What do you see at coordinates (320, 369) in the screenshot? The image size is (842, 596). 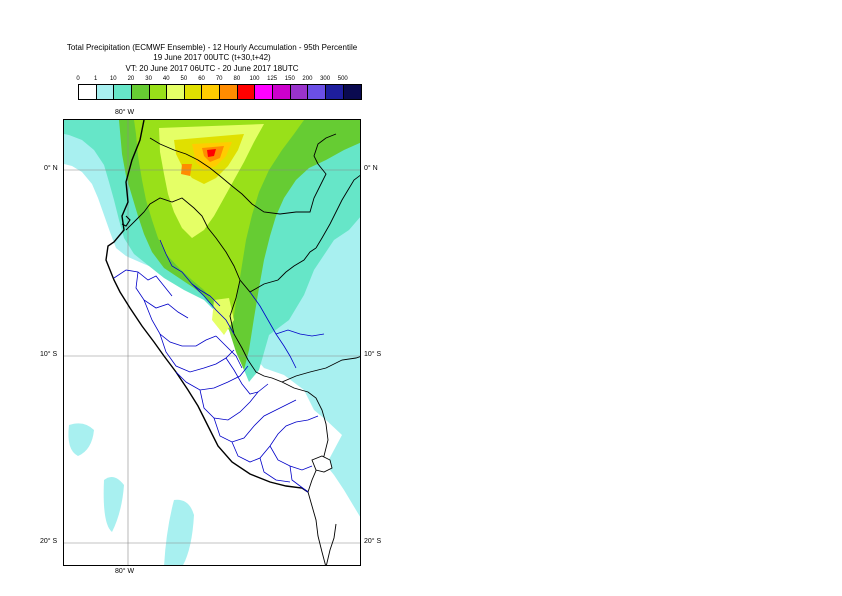 I see `border-brazil-bolivia` at bounding box center [320, 369].